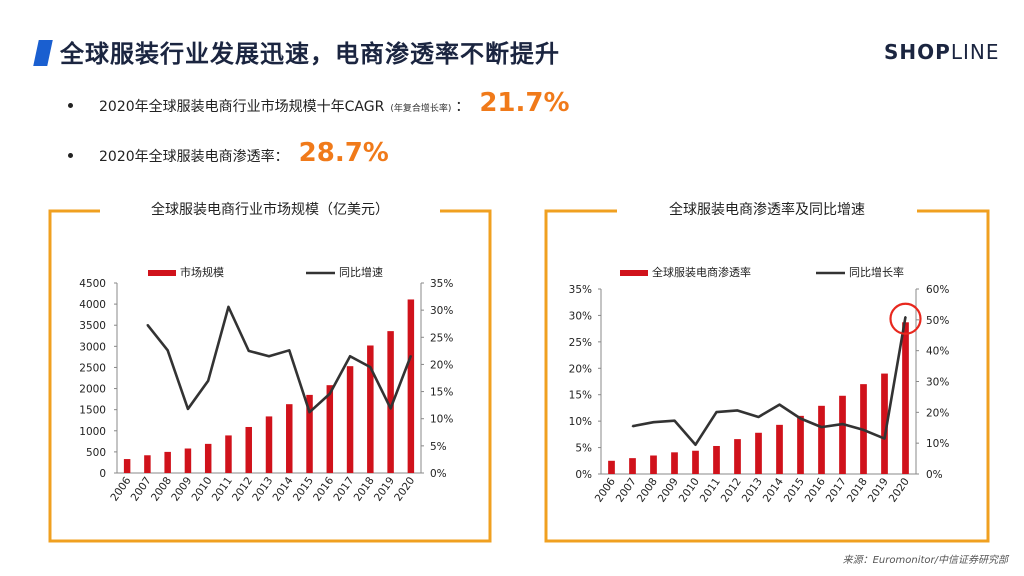 The height and width of the screenshot is (576, 1024). I want to click on bullet-penetration: 2020年全球服装电商渗透率： 28.7%, so click(228, 153).